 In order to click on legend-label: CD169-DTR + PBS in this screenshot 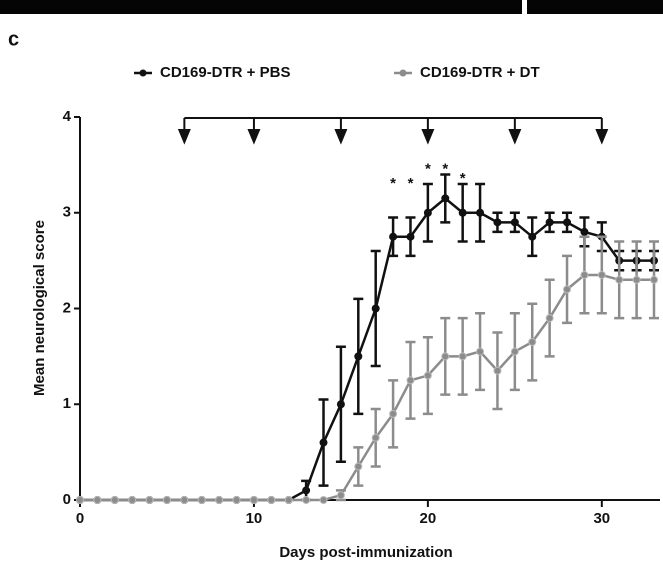, I will do `click(225, 72)`.